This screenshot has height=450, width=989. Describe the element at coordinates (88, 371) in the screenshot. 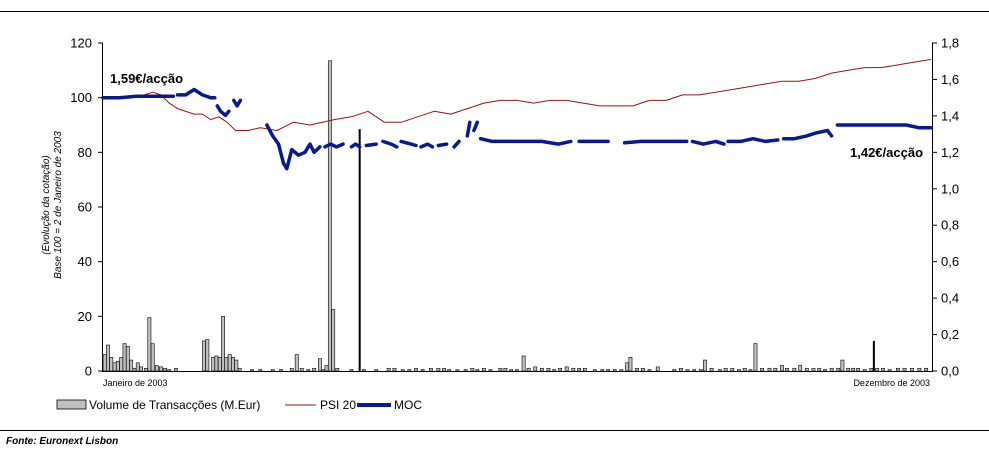

I see `left-tick-label: 0` at that location.